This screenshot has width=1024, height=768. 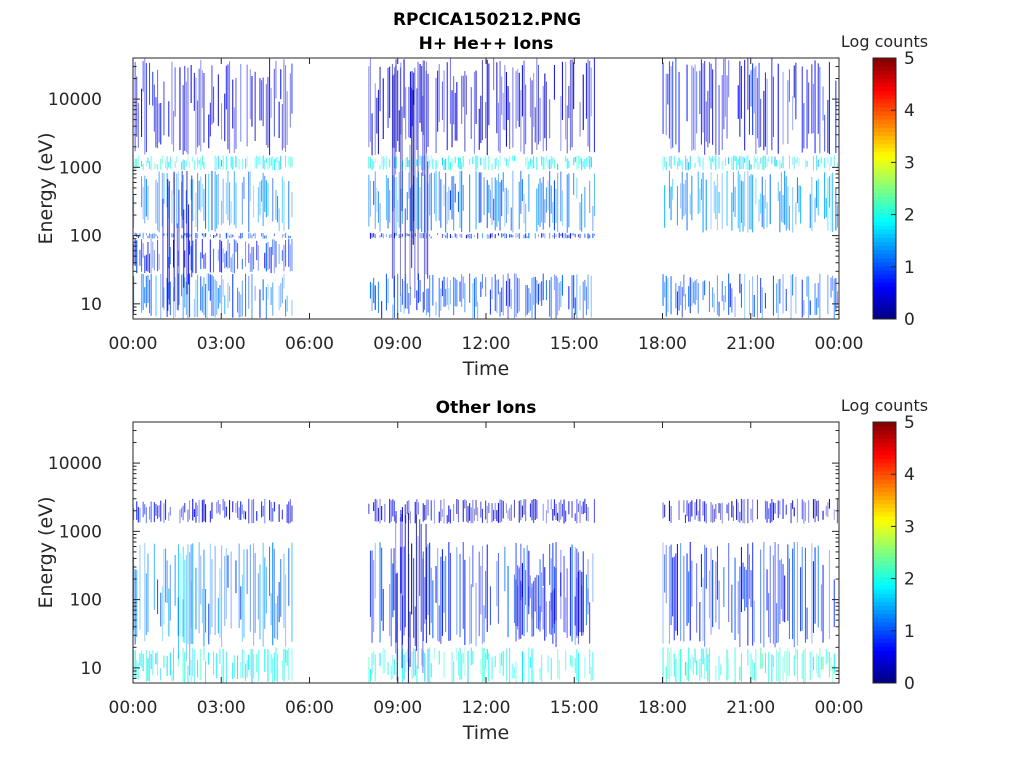 What do you see at coordinates (221, 708) in the screenshot?
I see `x-tick-label: 03:00` at bounding box center [221, 708].